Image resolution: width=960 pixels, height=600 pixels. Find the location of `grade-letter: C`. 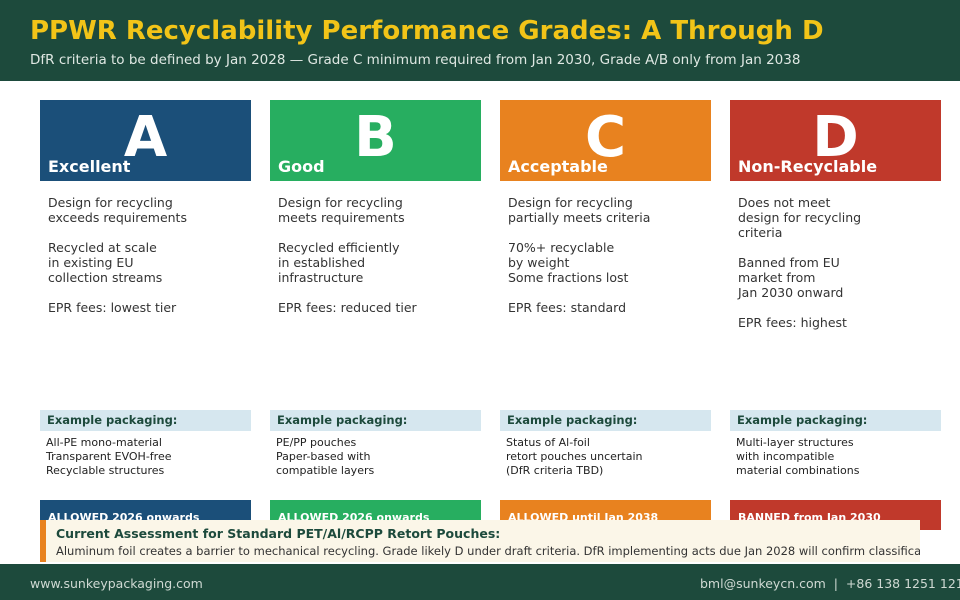

grade-letter: C is located at coordinates (605, 137).